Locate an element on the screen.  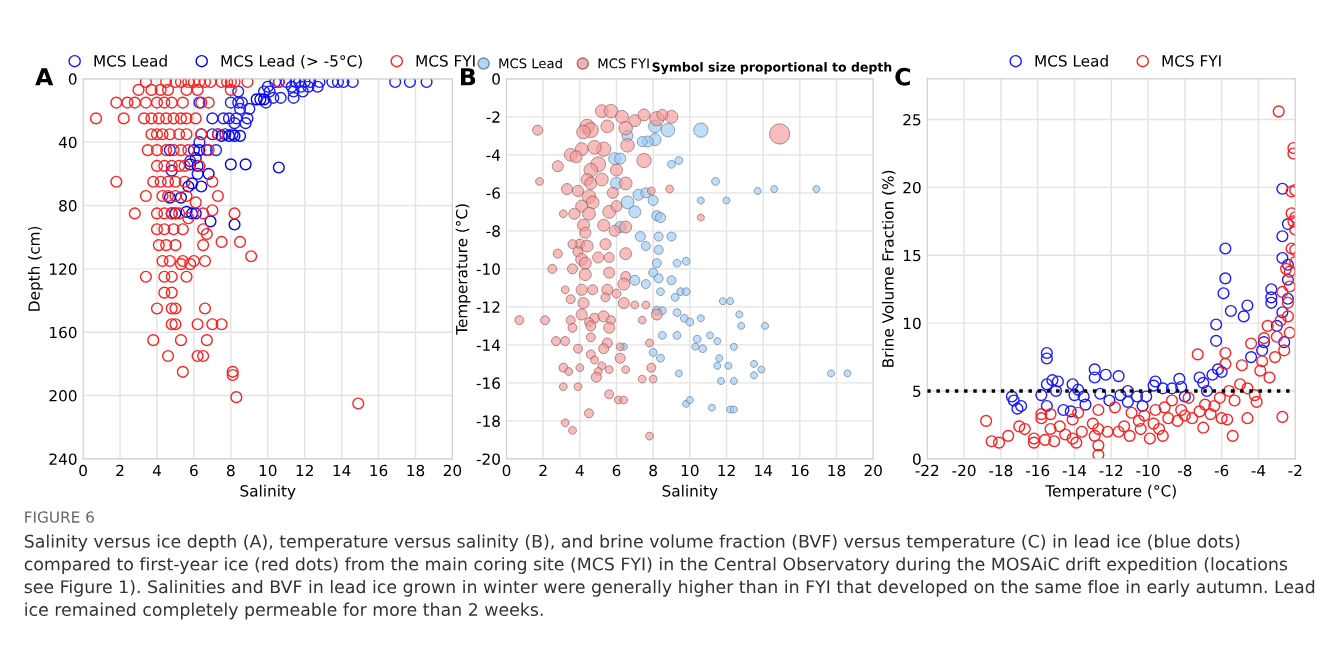
y-tick-label: -2 is located at coordinates (493, 117).